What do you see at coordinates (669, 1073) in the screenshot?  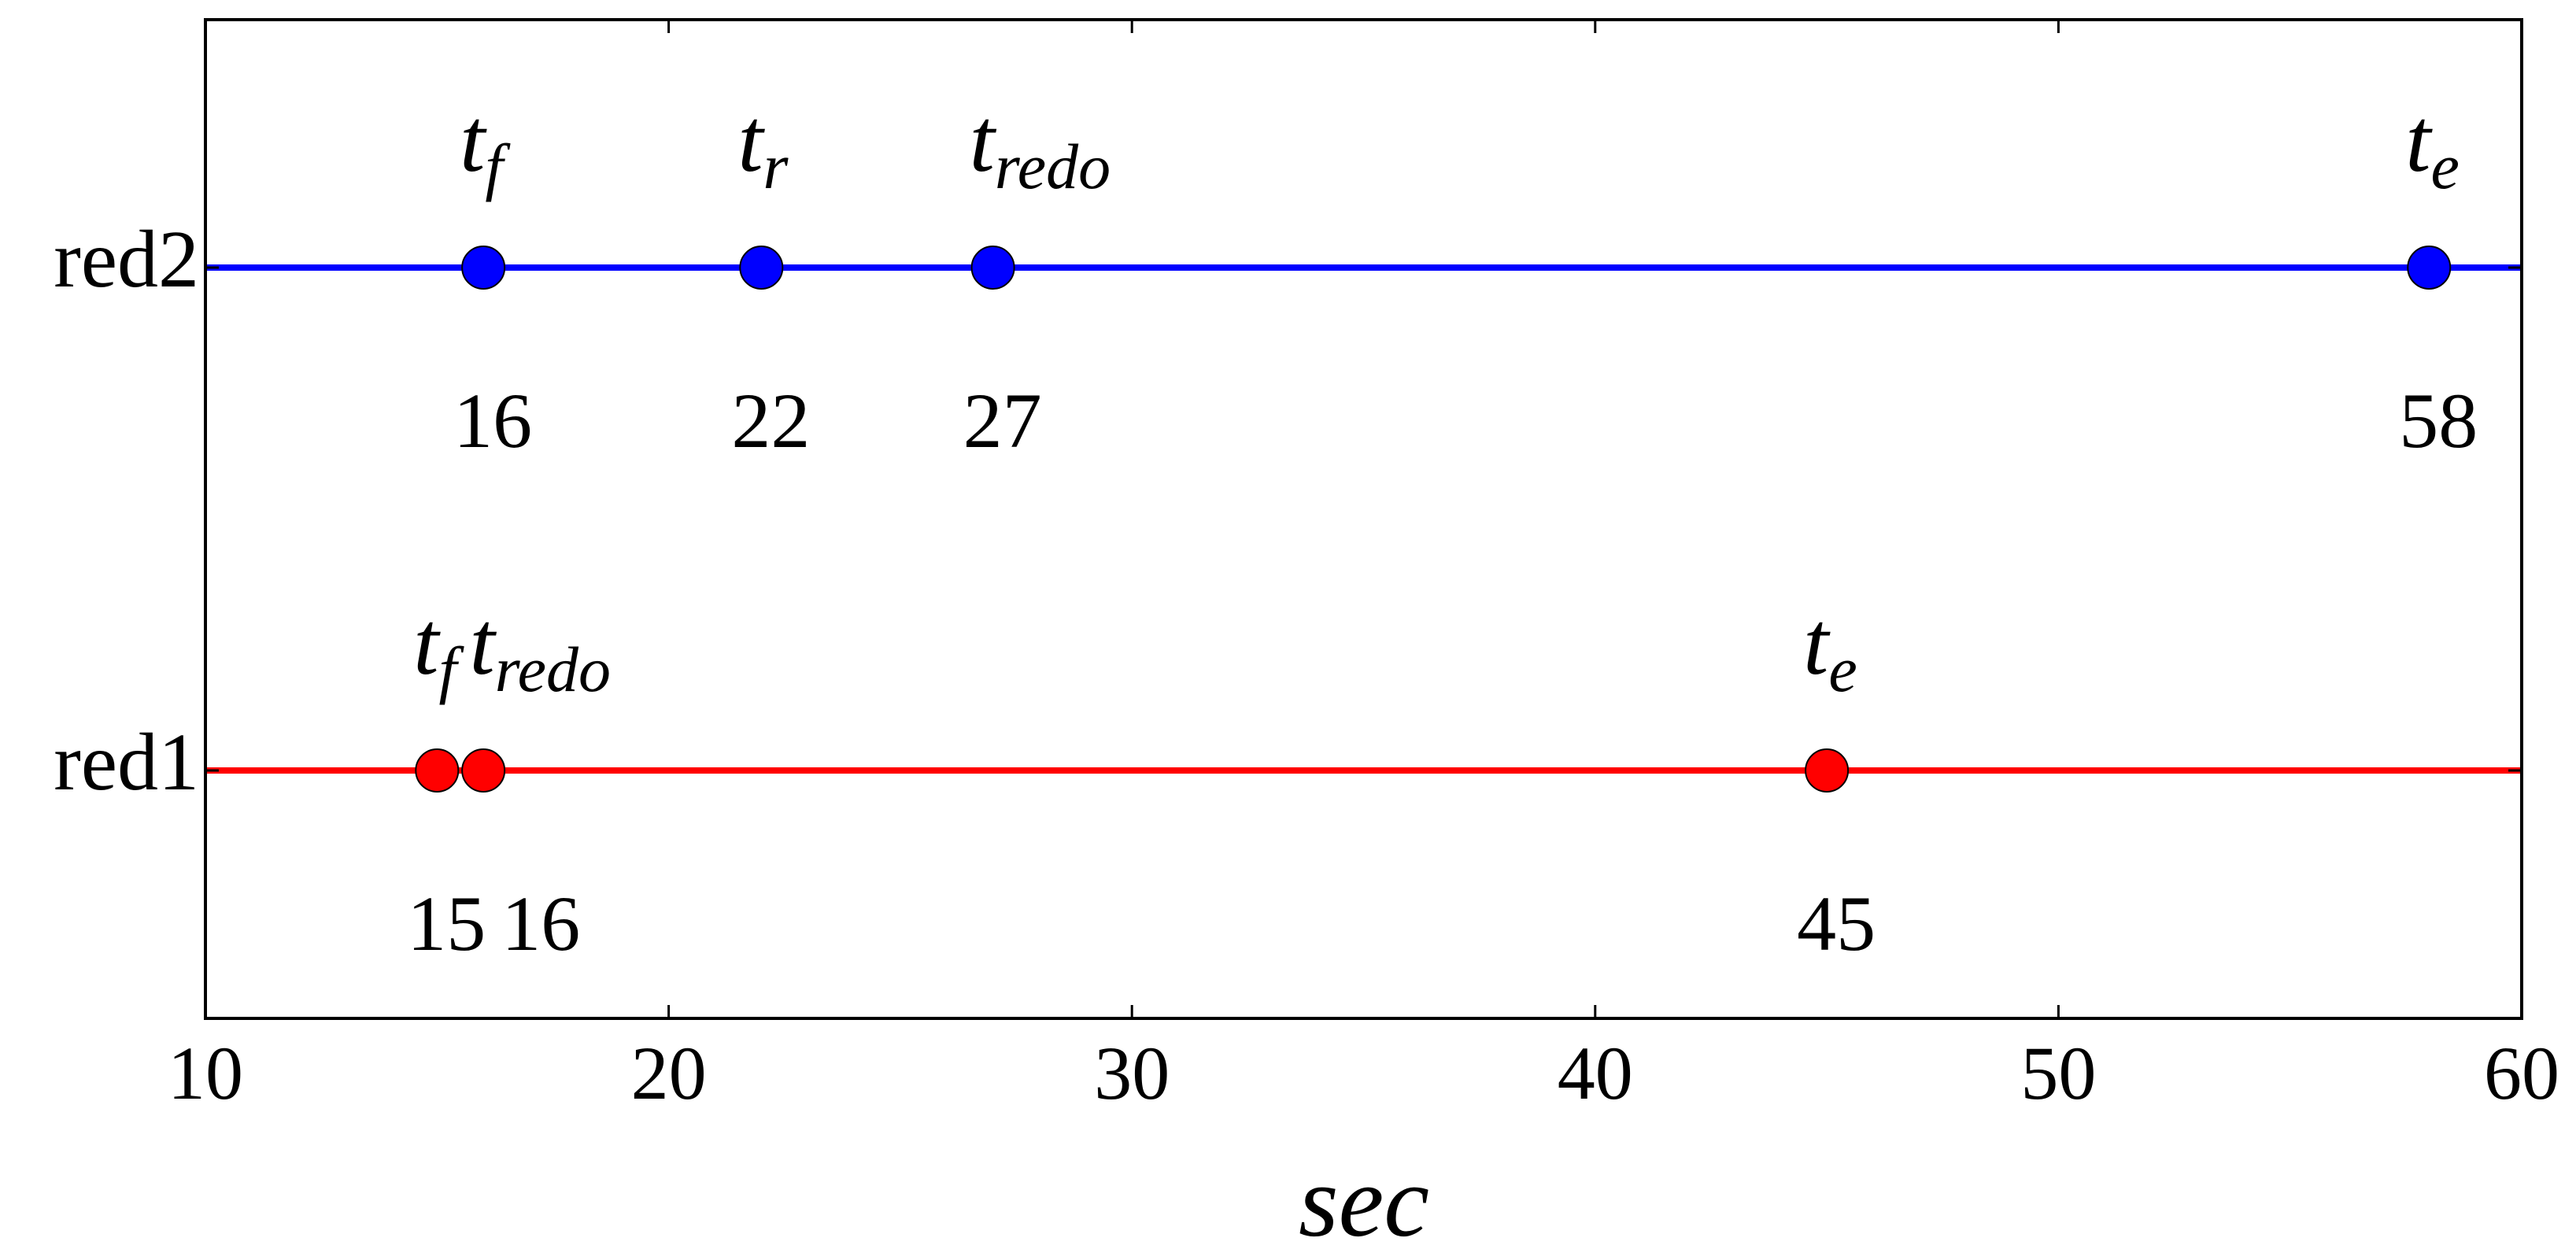 I see `x-tick-label: 20` at bounding box center [669, 1073].